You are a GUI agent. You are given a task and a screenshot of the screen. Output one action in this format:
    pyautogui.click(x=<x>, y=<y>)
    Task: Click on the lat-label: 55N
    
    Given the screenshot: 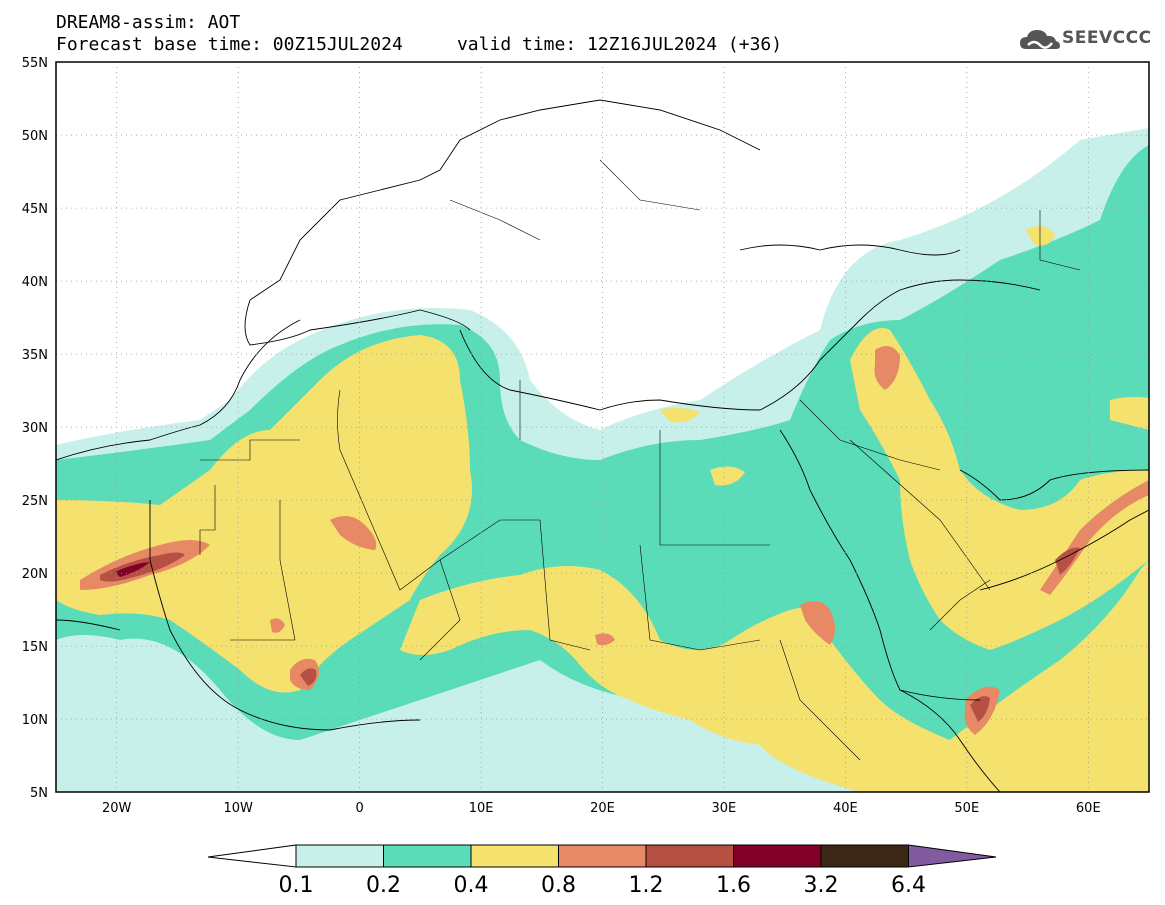 What is the action you would take?
    pyautogui.click(x=35, y=63)
    